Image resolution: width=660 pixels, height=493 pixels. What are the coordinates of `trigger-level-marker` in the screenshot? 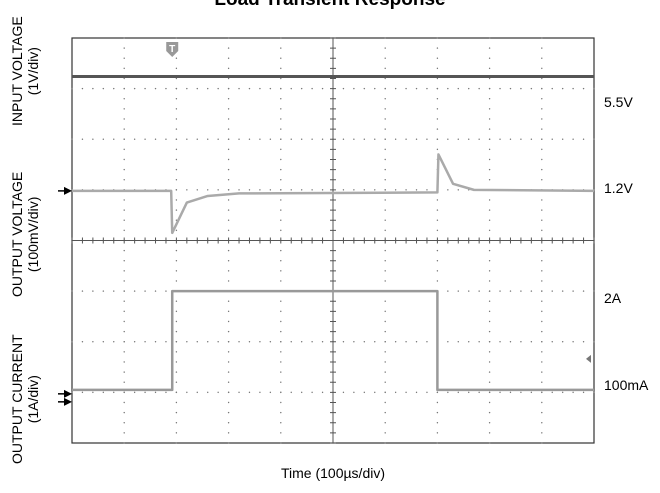 It's located at (588, 358).